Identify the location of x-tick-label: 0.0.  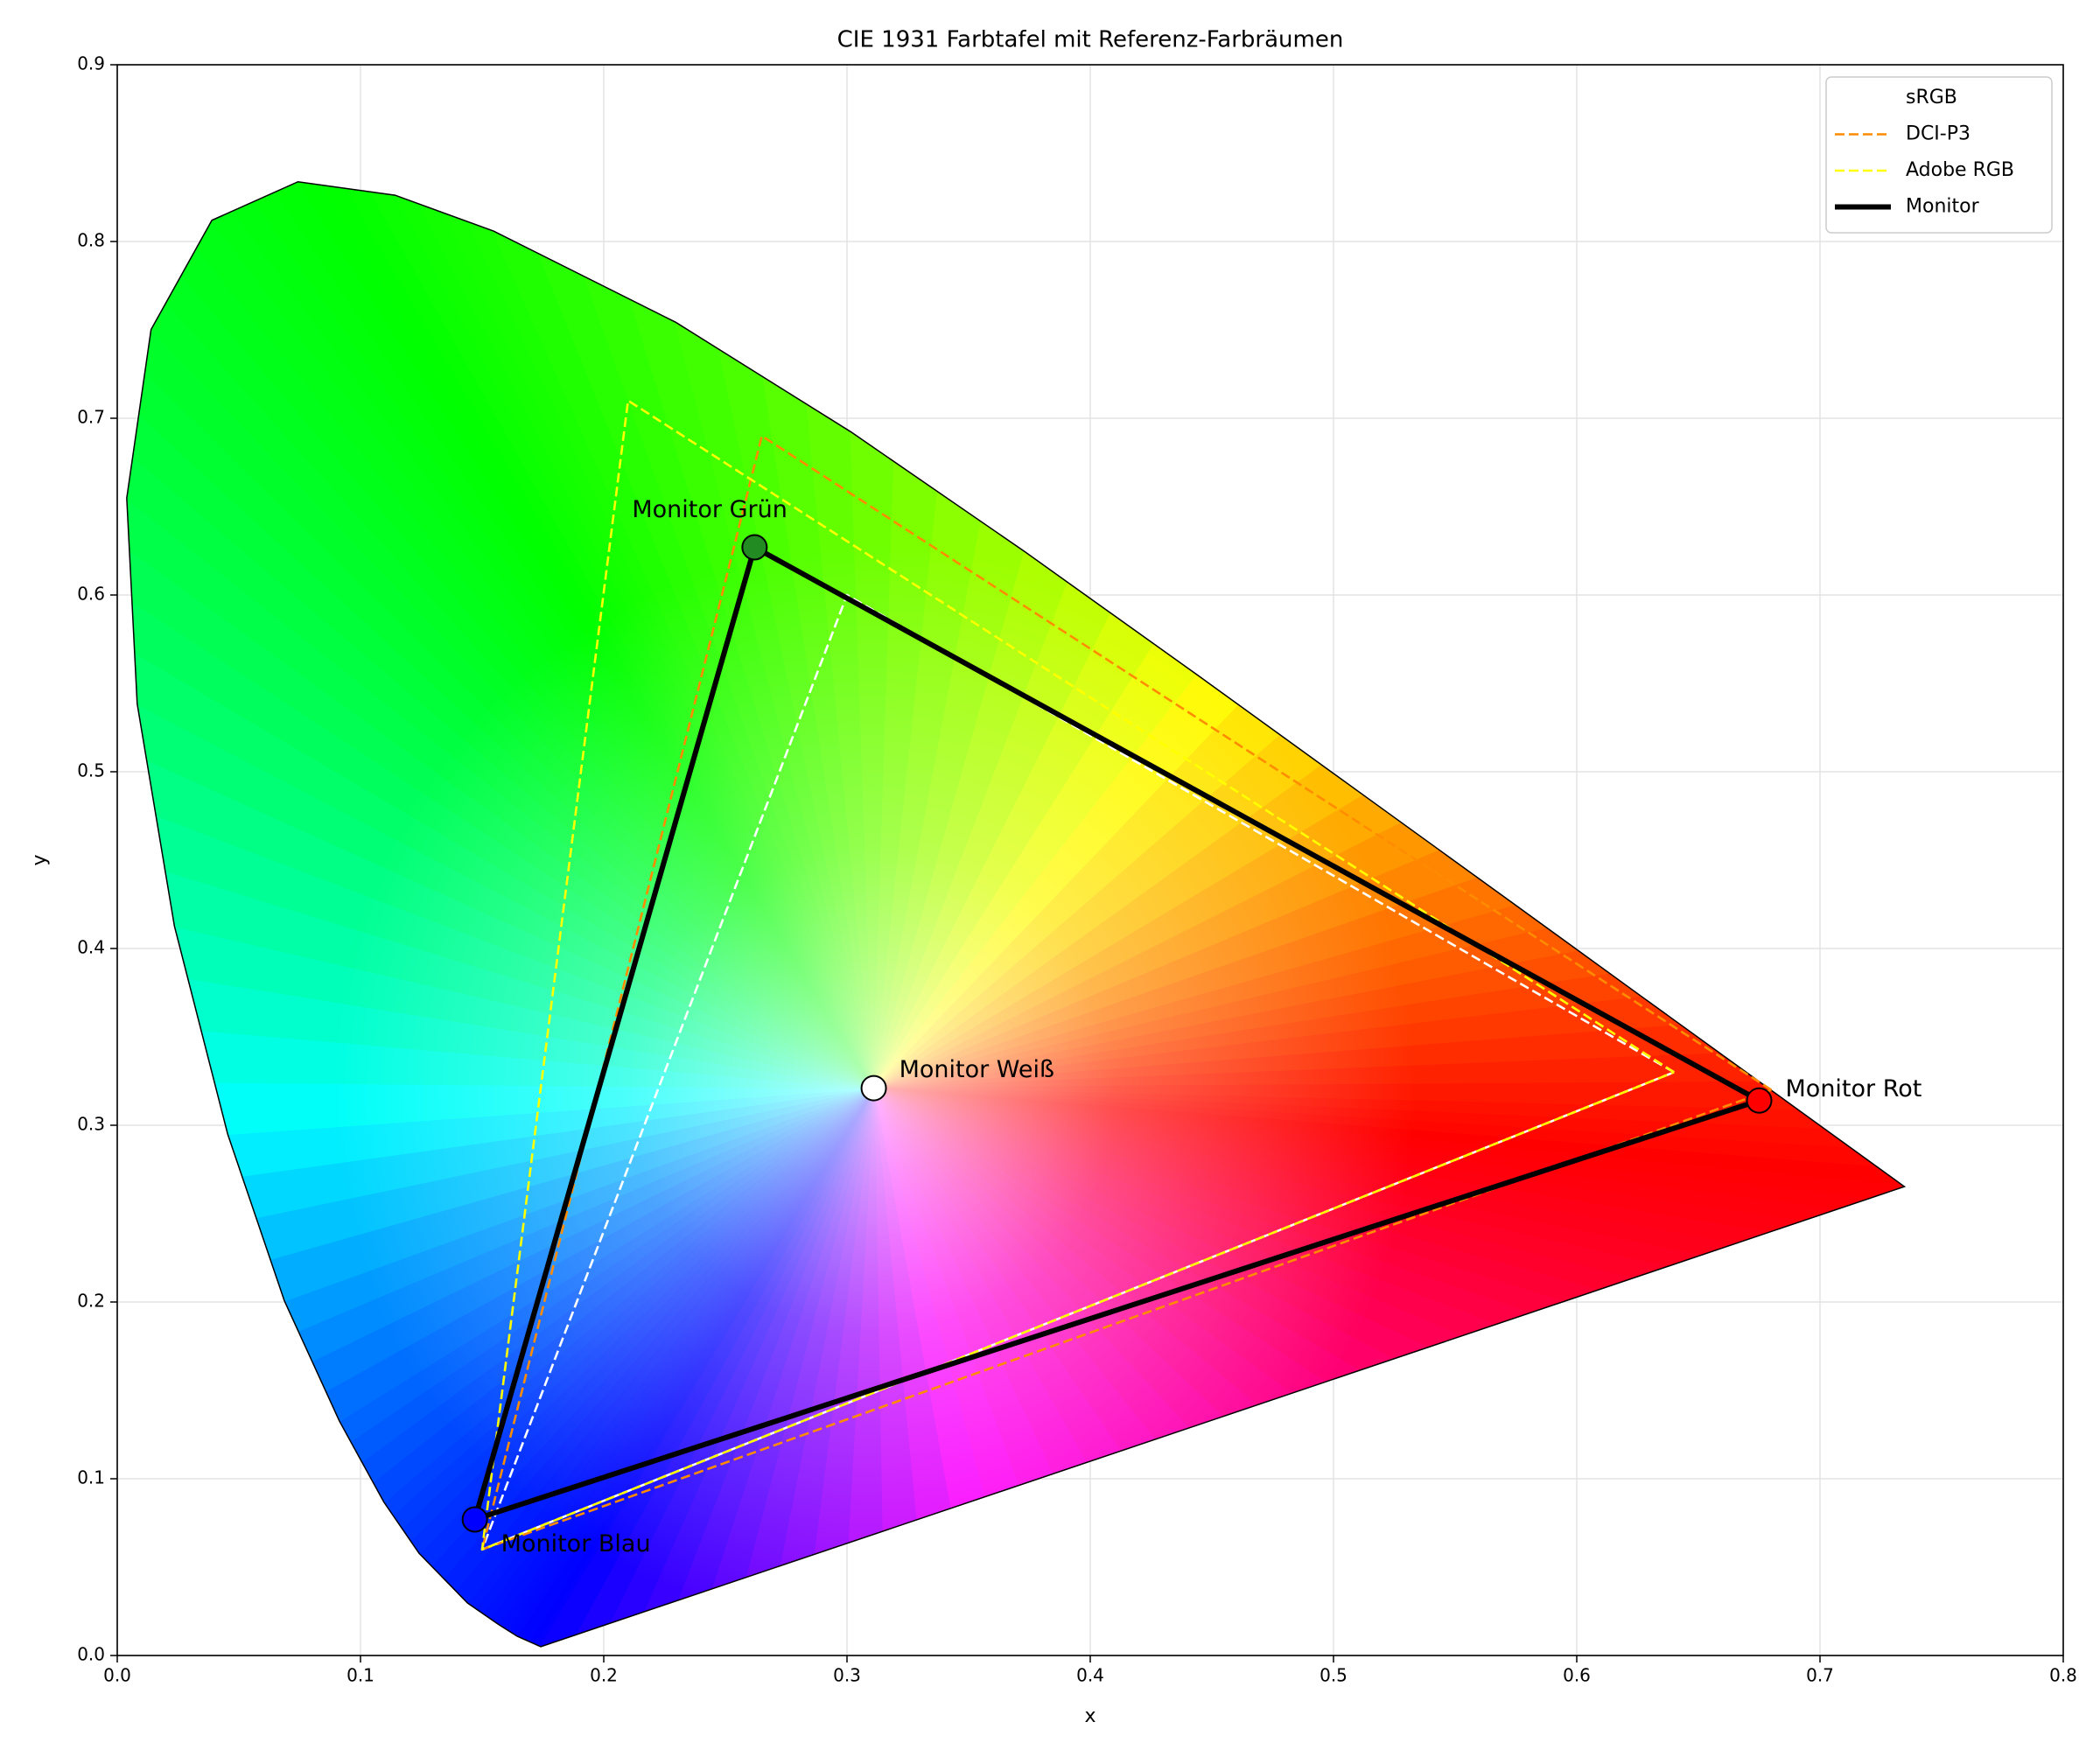
(117, 1675).